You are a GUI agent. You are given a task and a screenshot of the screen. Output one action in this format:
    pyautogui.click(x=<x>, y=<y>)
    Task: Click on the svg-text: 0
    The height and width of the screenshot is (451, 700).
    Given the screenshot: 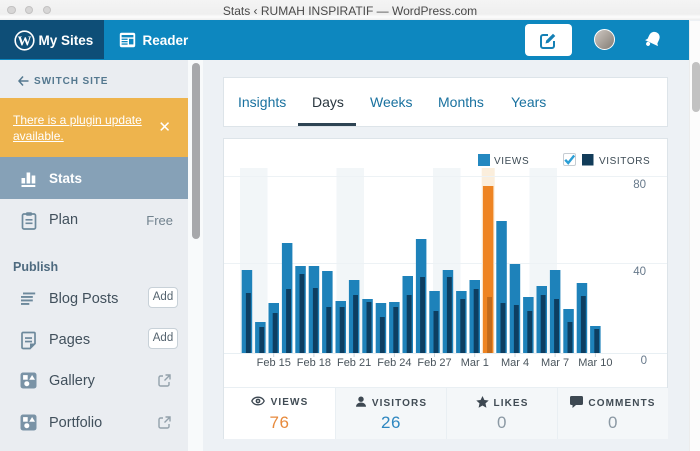 What is the action you would take?
    pyautogui.click(x=644, y=361)
    